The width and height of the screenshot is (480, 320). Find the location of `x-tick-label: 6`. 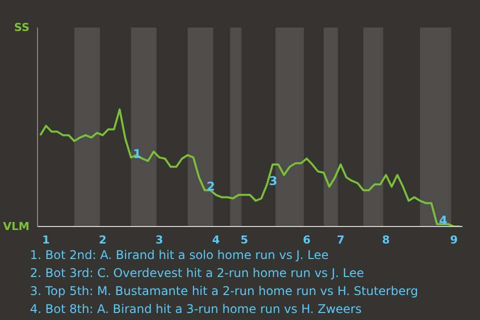

x-tick-label: 6 is located at coordinates (306, 240).